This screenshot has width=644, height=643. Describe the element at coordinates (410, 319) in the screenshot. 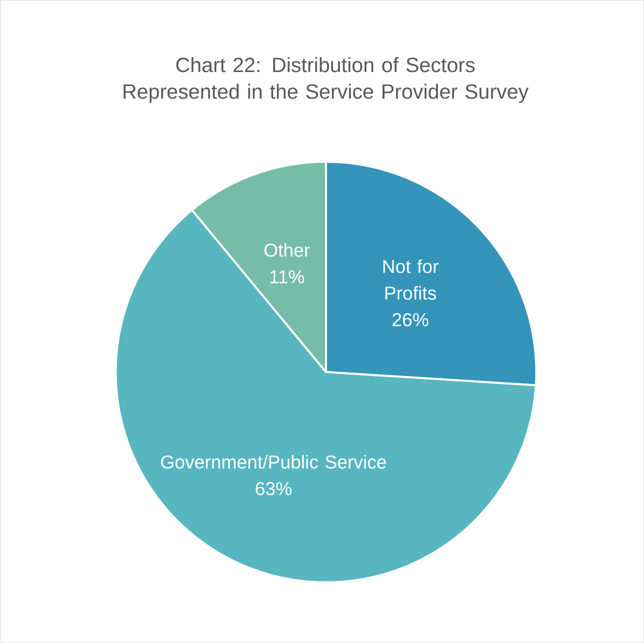

I see `data-label: 26%` at that location.